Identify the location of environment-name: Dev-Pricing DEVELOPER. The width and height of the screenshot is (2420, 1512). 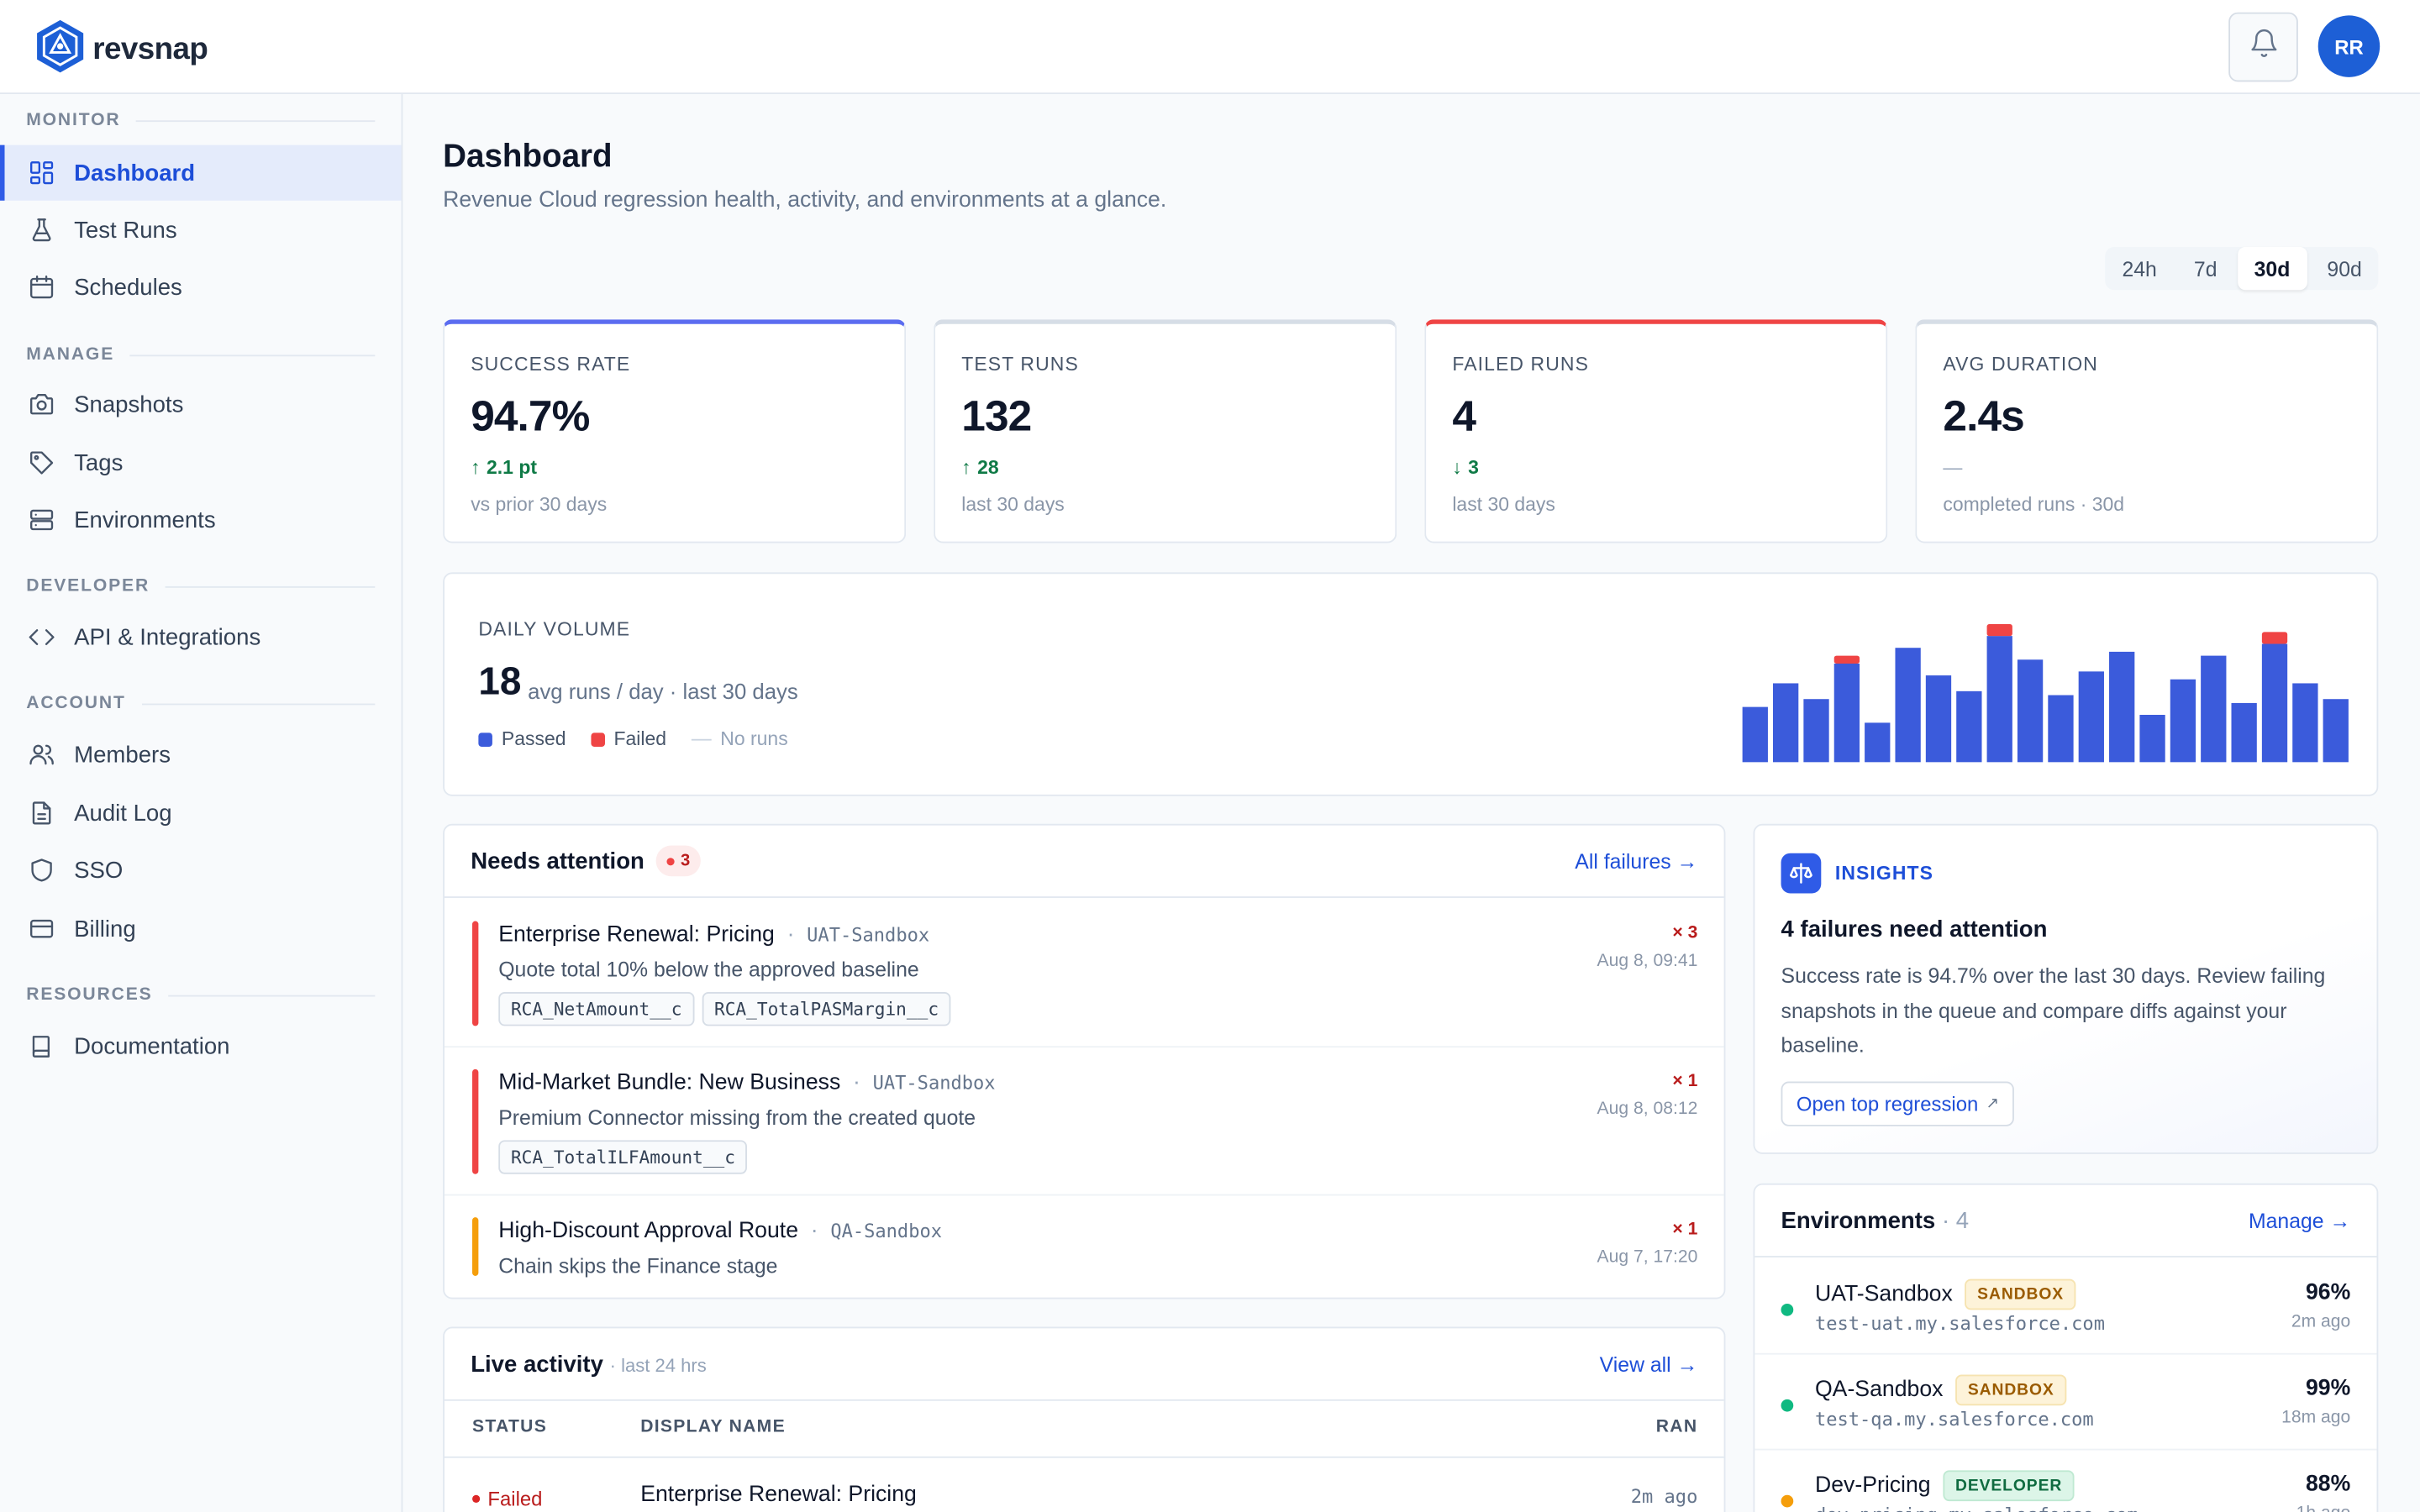
(1945, 1486).